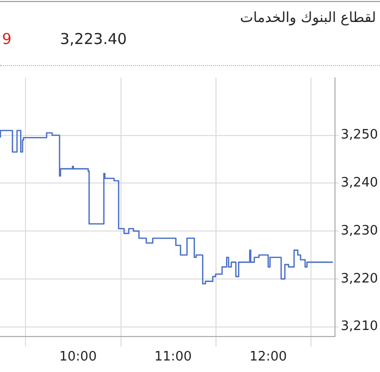 The height and width of the screenshot is (372, 380). I want to click on text: 9, so click(7, 39).